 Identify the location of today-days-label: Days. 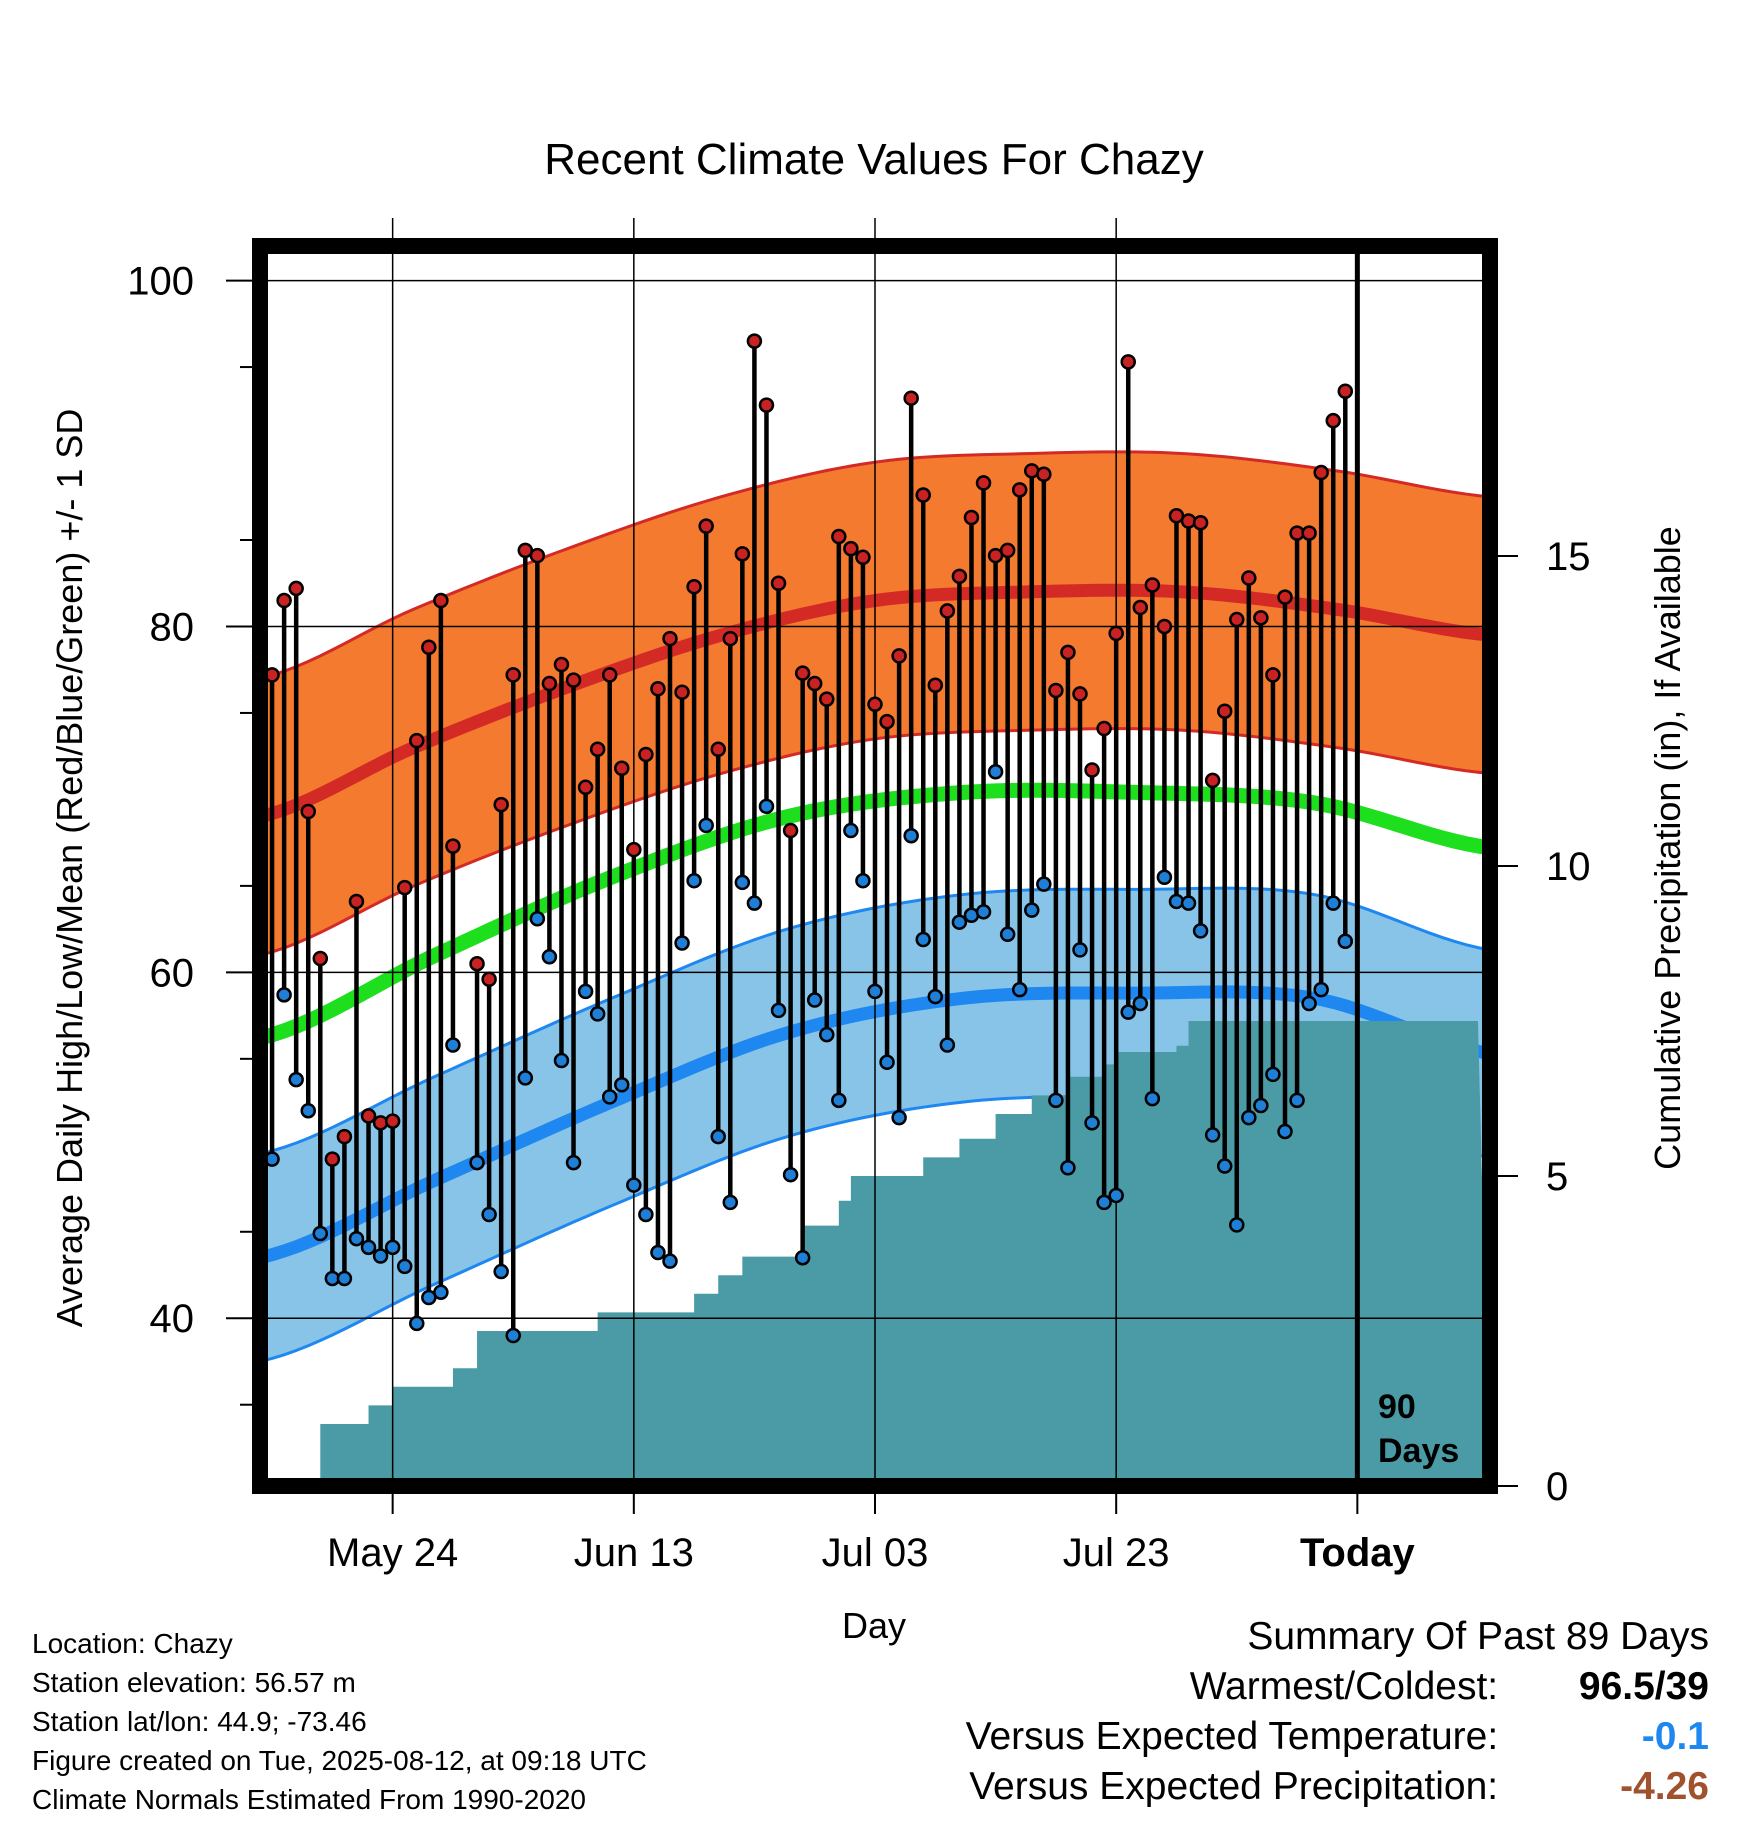
(1418, 1451).